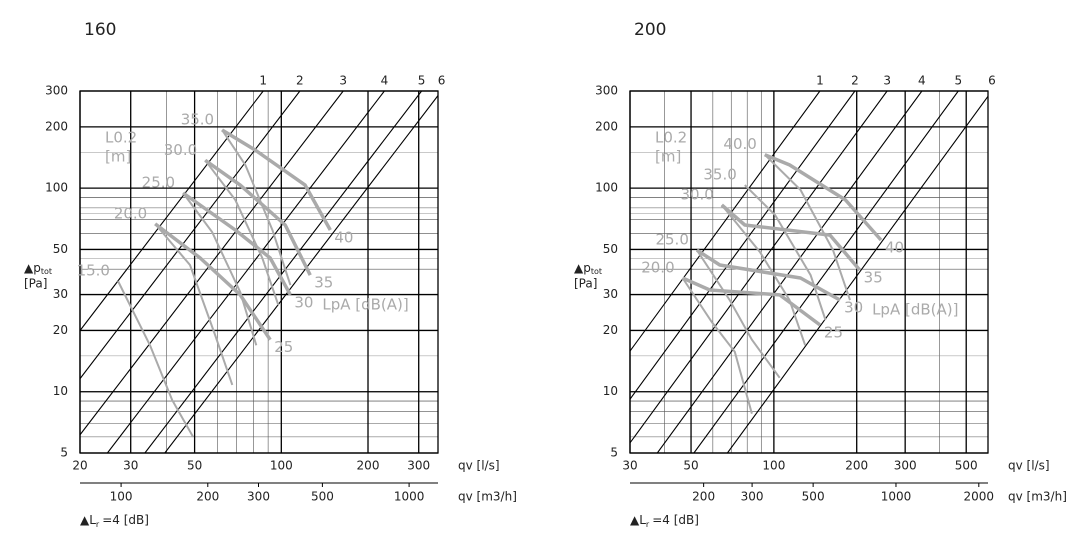 This screenshot has height=542, width=1079. What do you see at coordinates (853, 308) in the screenshot?
I see `sound-curve-label: 30` at bounding box center [853, 308].